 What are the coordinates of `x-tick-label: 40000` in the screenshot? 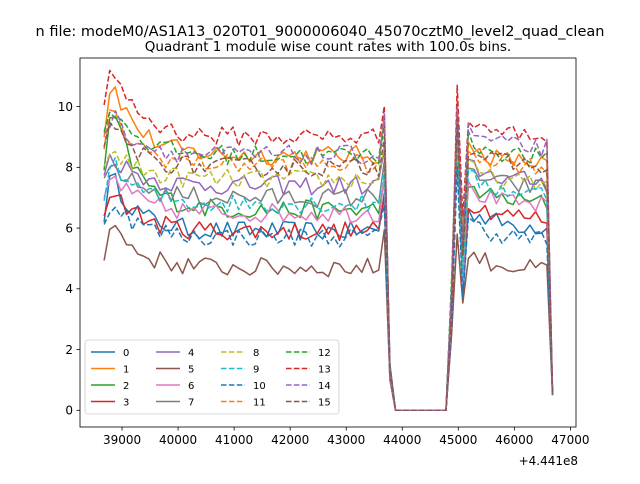 It's located at (178, 440).